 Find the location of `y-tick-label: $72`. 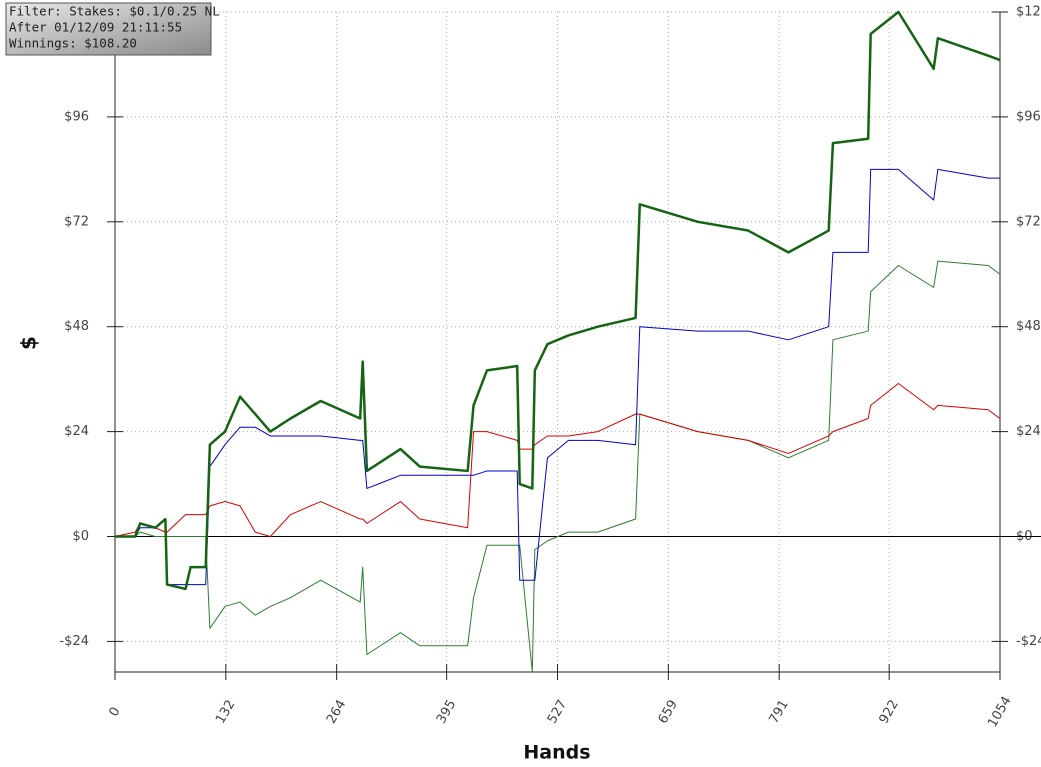

y-tick-label: $72 is located at coordinates (76, 221).